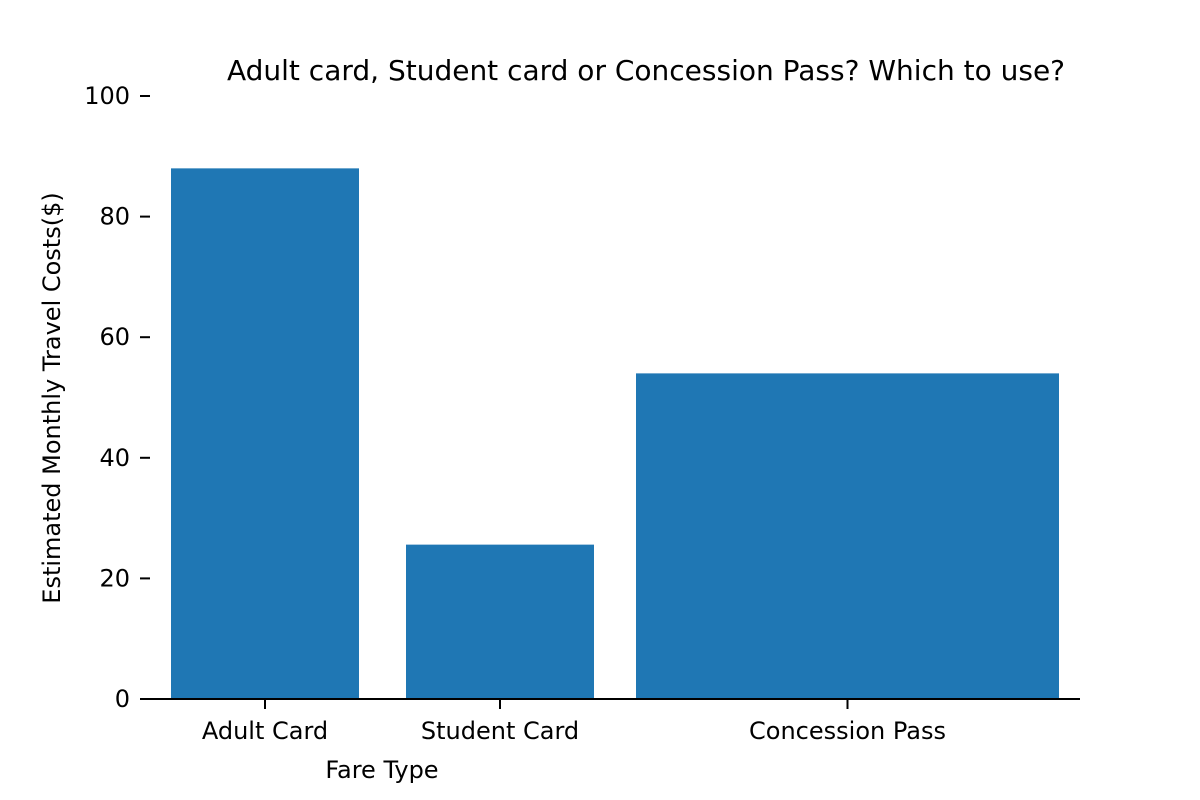  What do you see at coordinates (107, 96) in the screenshot?
I see `y-tick-label: 100` at bounding box center [107, 96].